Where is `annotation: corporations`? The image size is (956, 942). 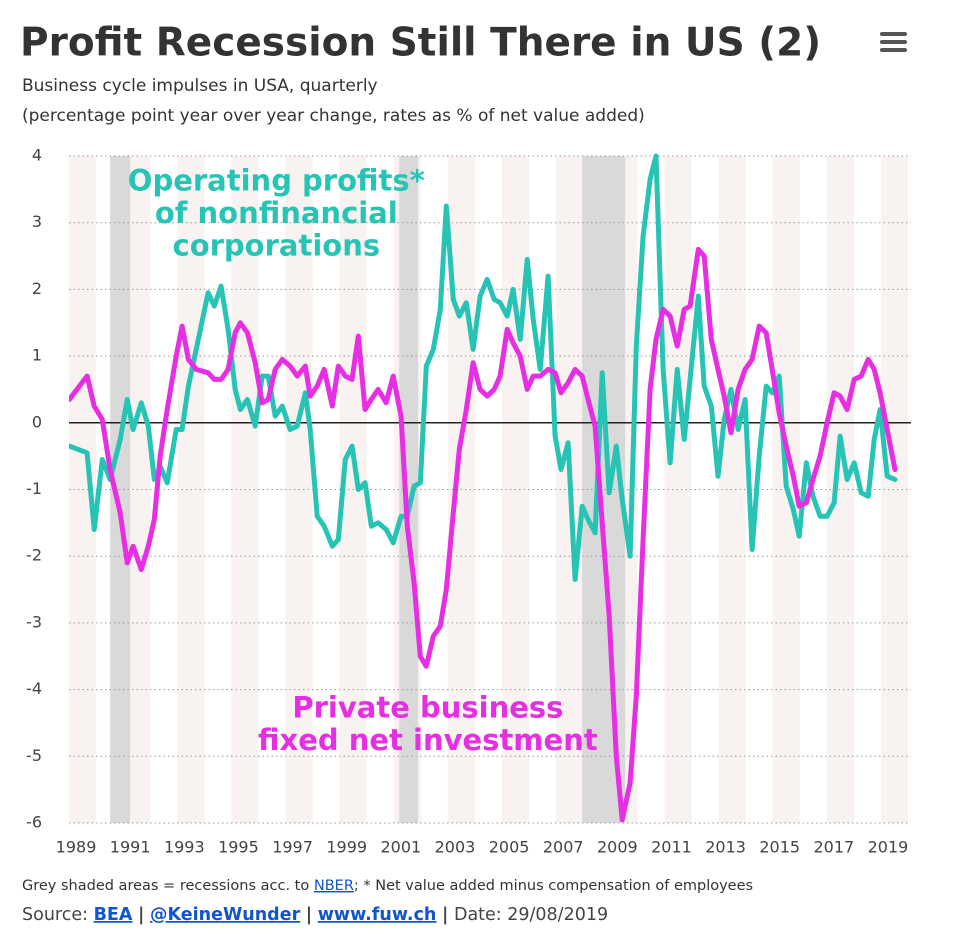
annotation: corporations is located at coordinates (277, 246).